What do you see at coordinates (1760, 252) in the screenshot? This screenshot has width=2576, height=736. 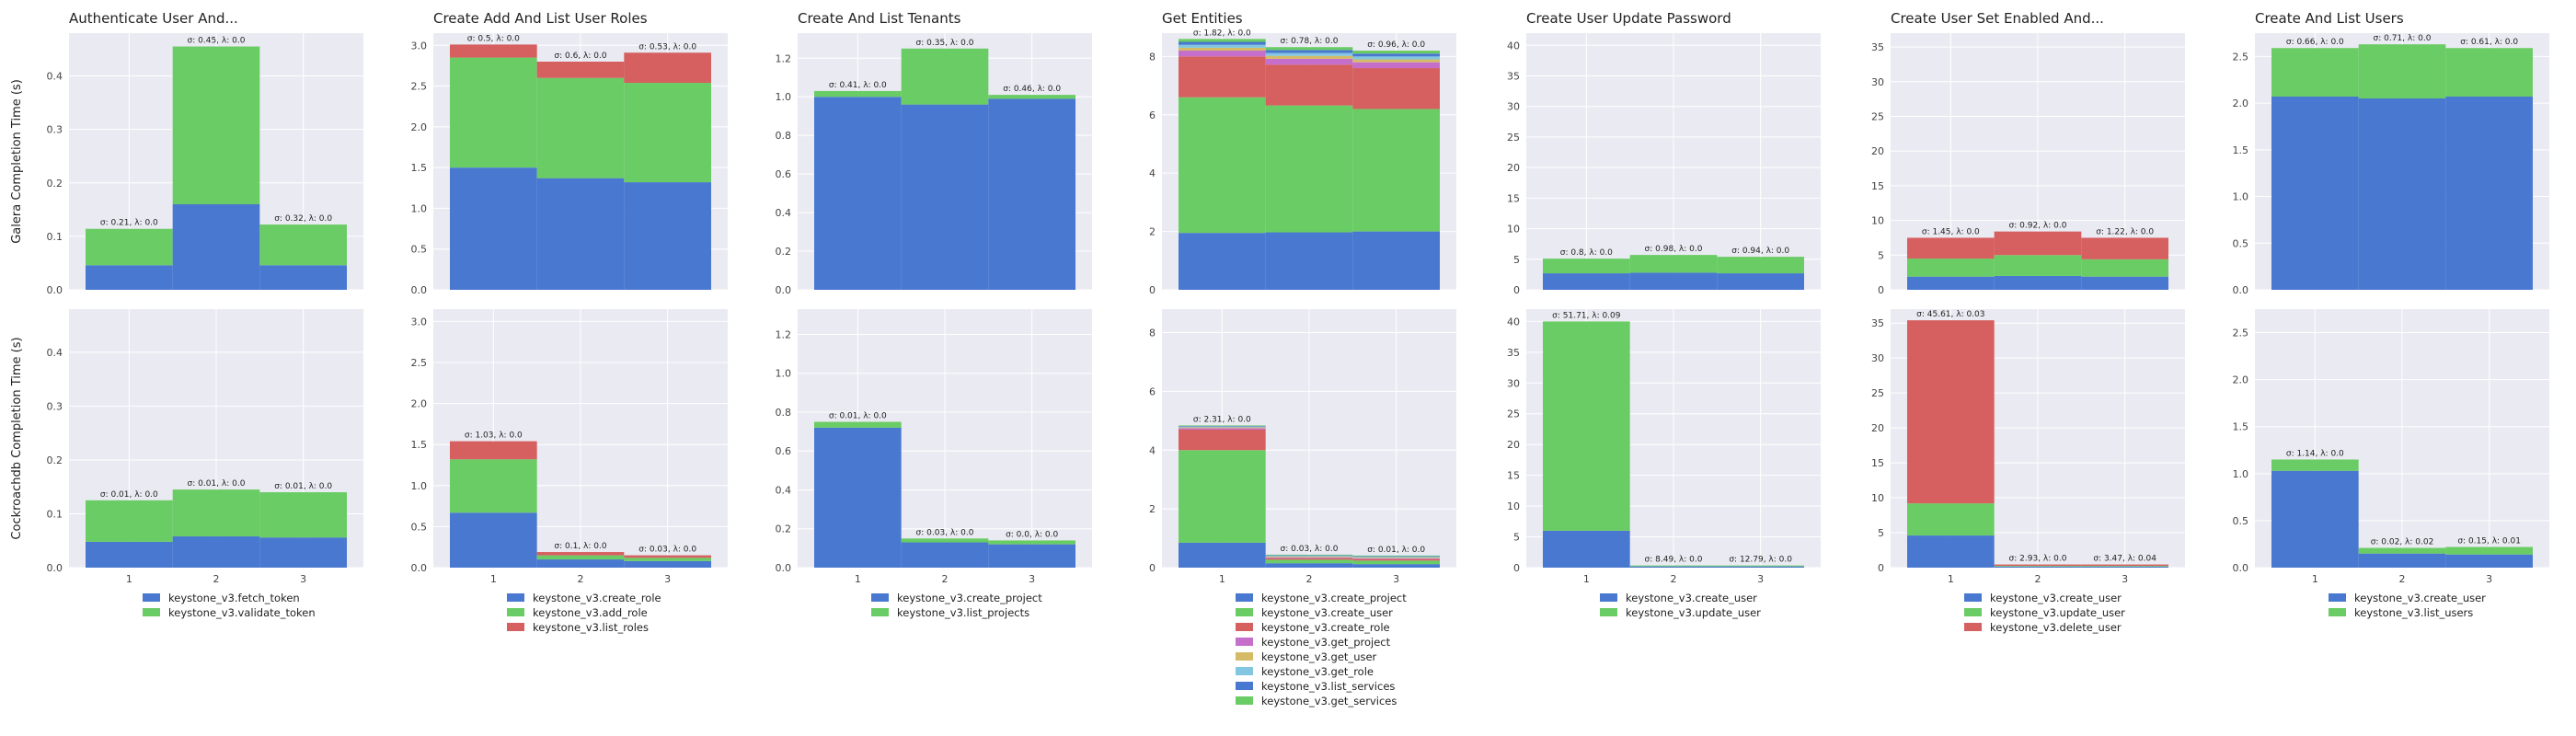 I see `data-annotation: σ: 0.94, λ: 0.0` at bounding box center [1760, 252].